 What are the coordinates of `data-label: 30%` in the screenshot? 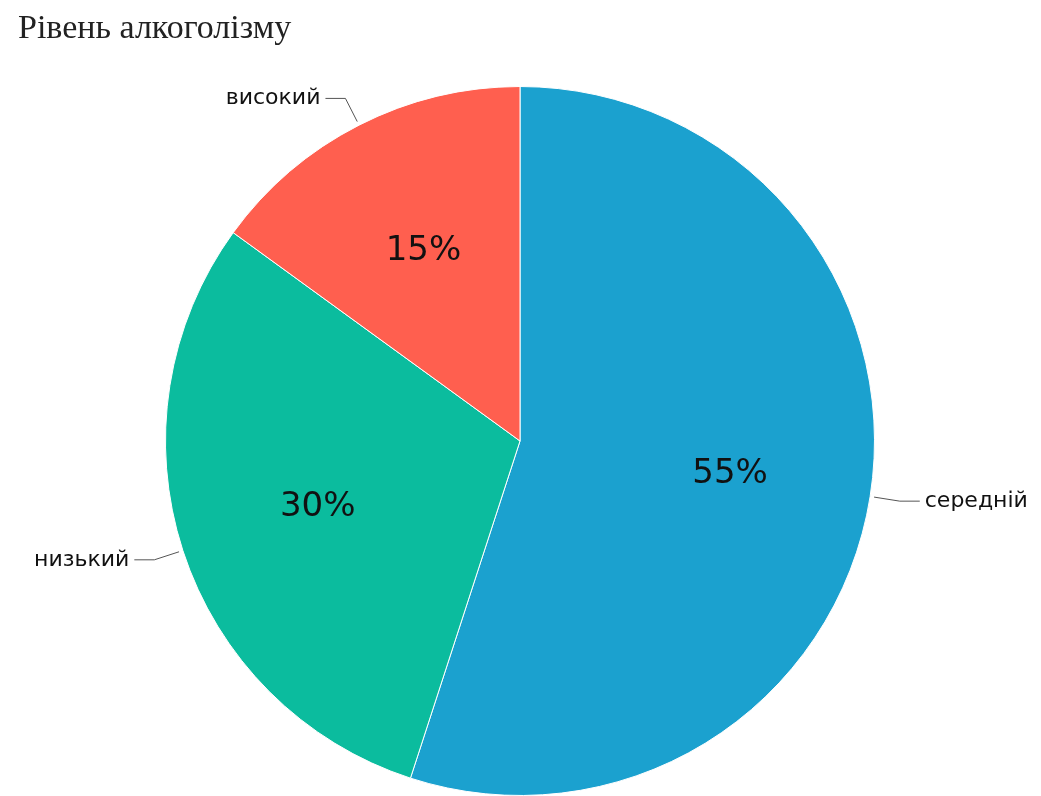 It's located at (317, 503).